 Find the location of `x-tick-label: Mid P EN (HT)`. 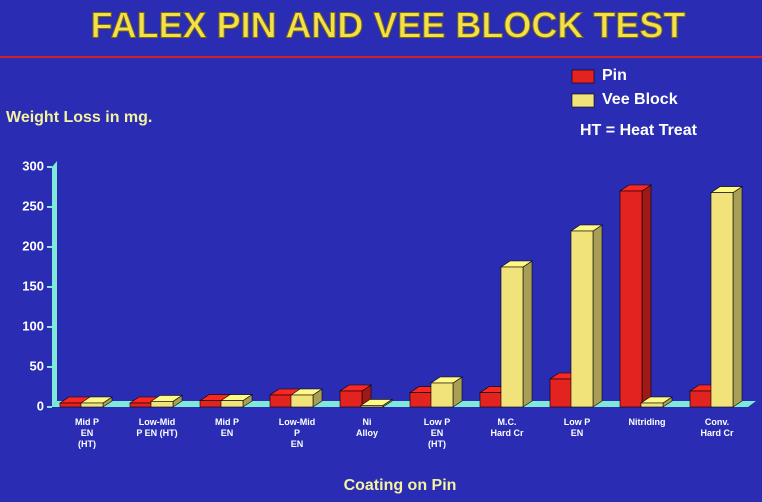

x-tick-label: Mid P EN (HT) is located at coordinates (87, 433).